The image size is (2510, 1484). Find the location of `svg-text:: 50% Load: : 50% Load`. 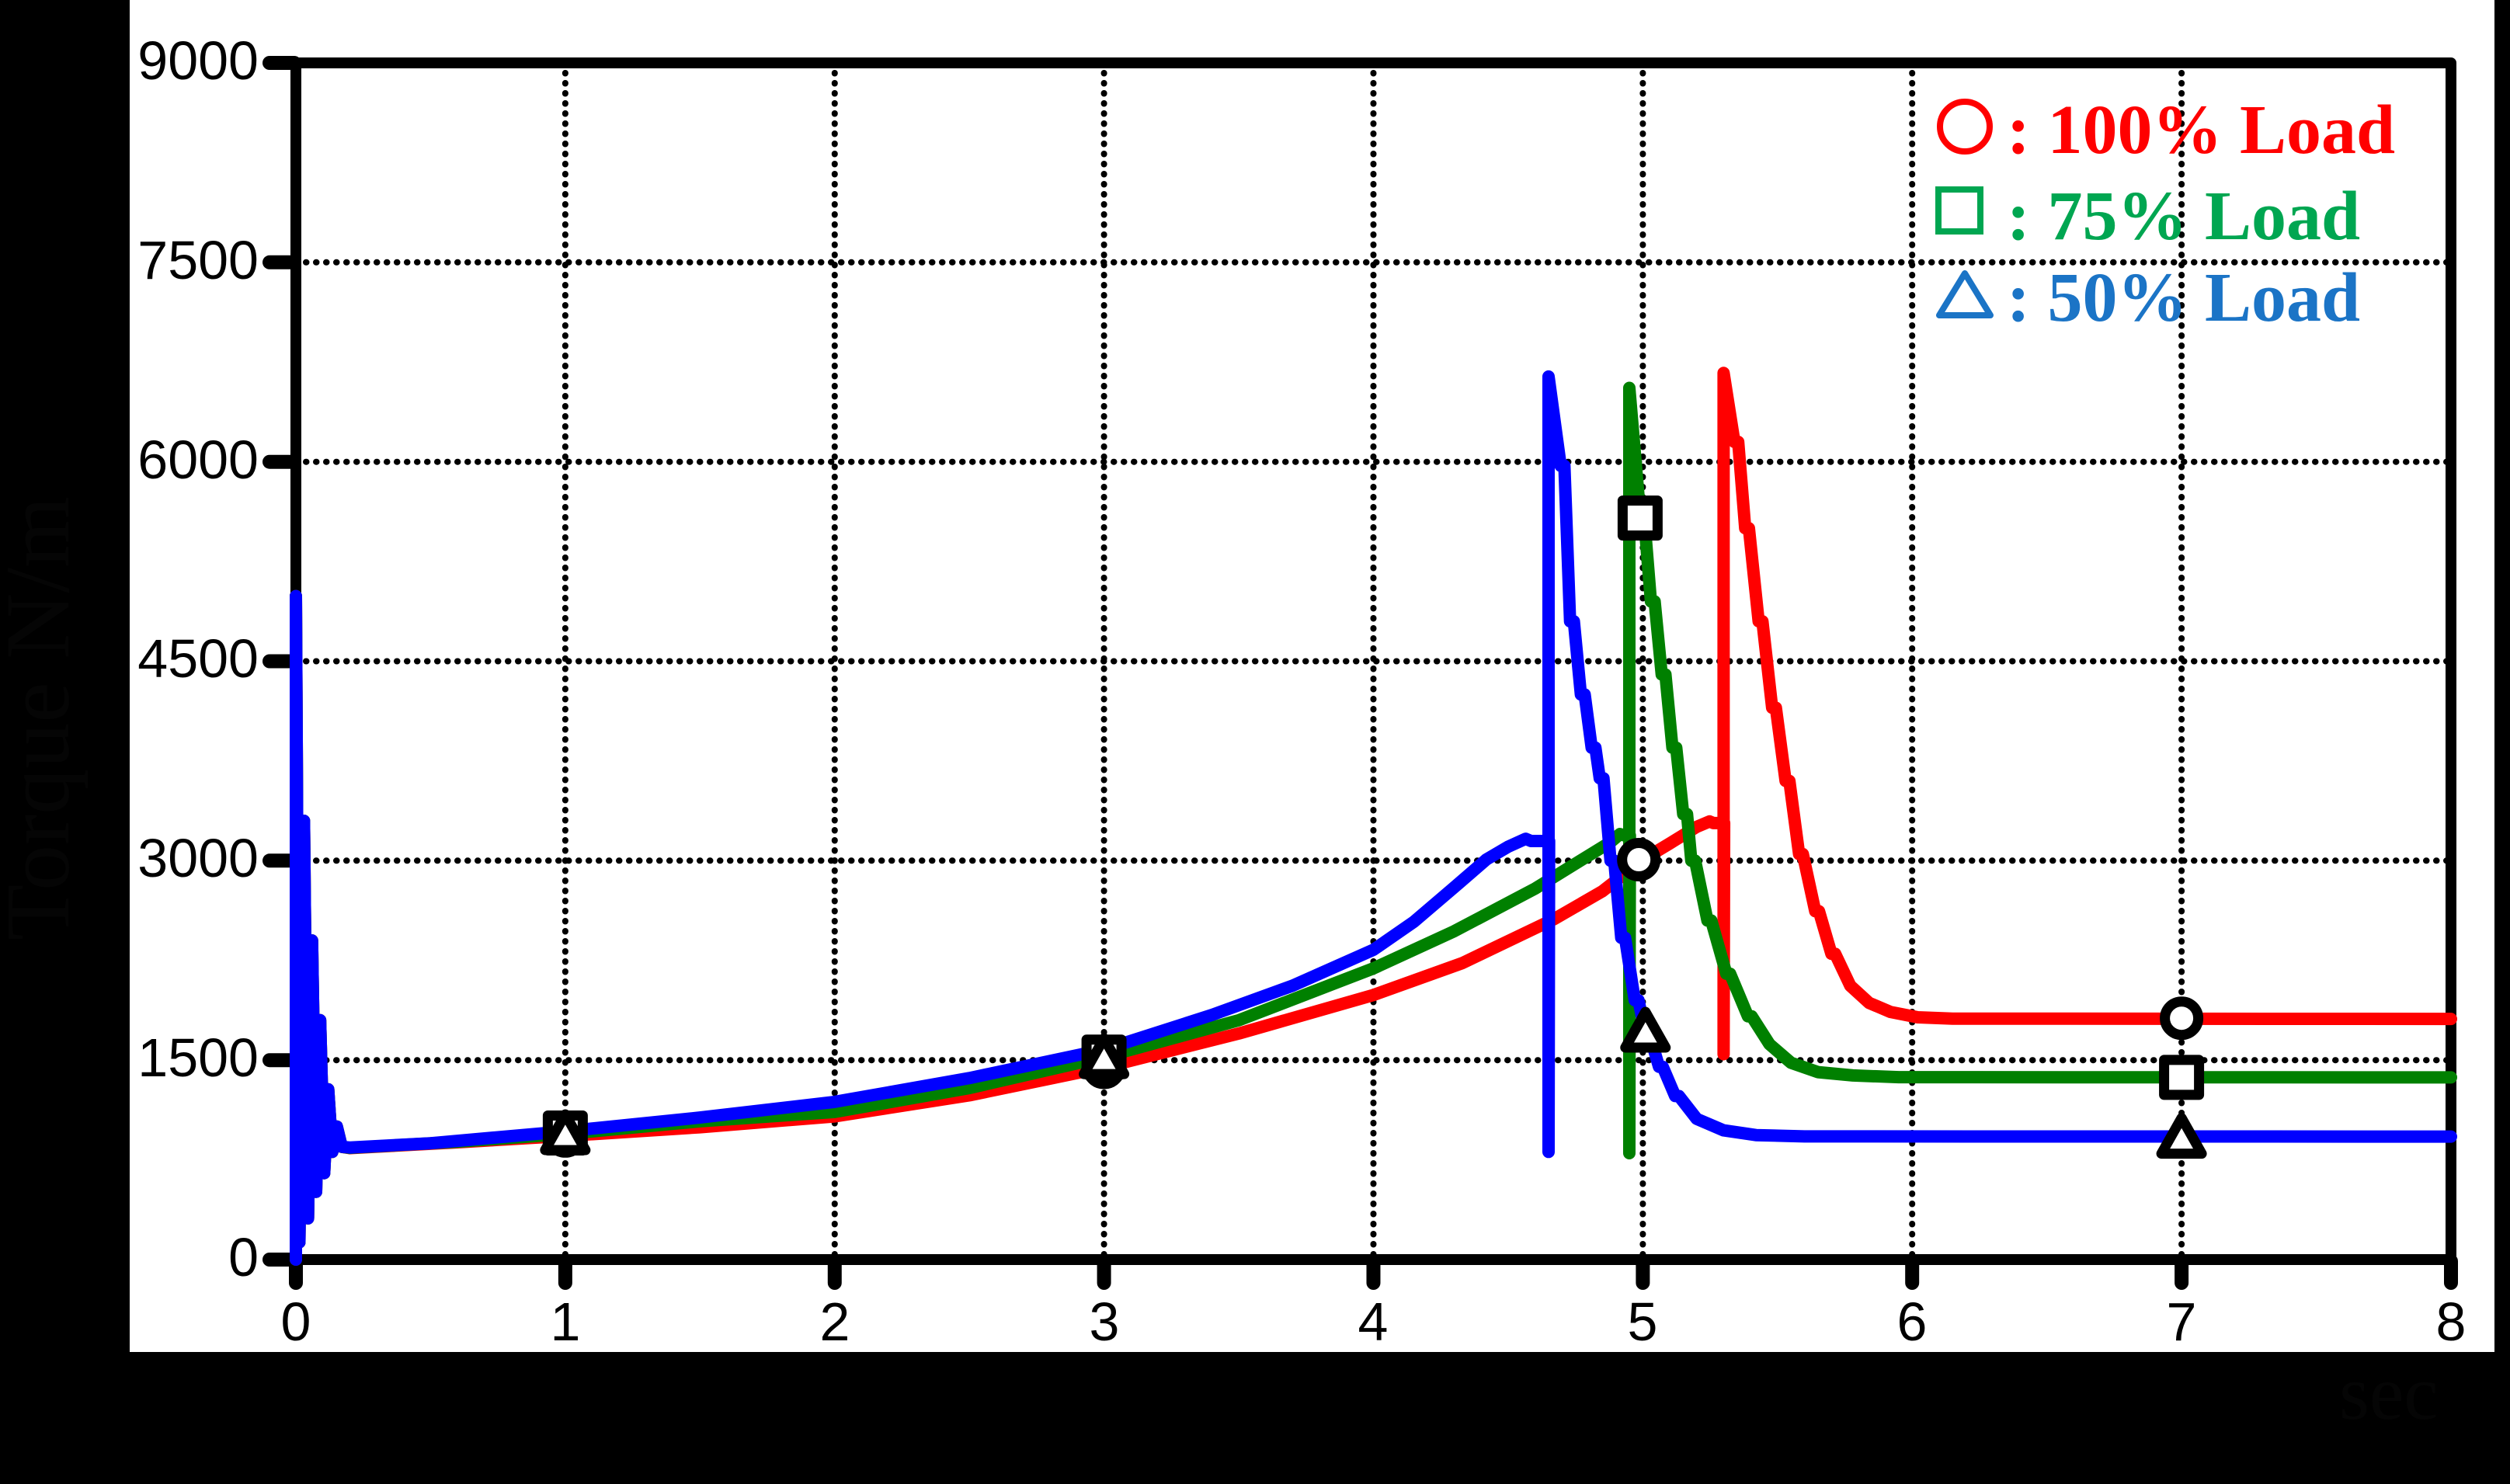

svg-text:: 50% Load: : 50% Load is located at coordinates (2183, 297).